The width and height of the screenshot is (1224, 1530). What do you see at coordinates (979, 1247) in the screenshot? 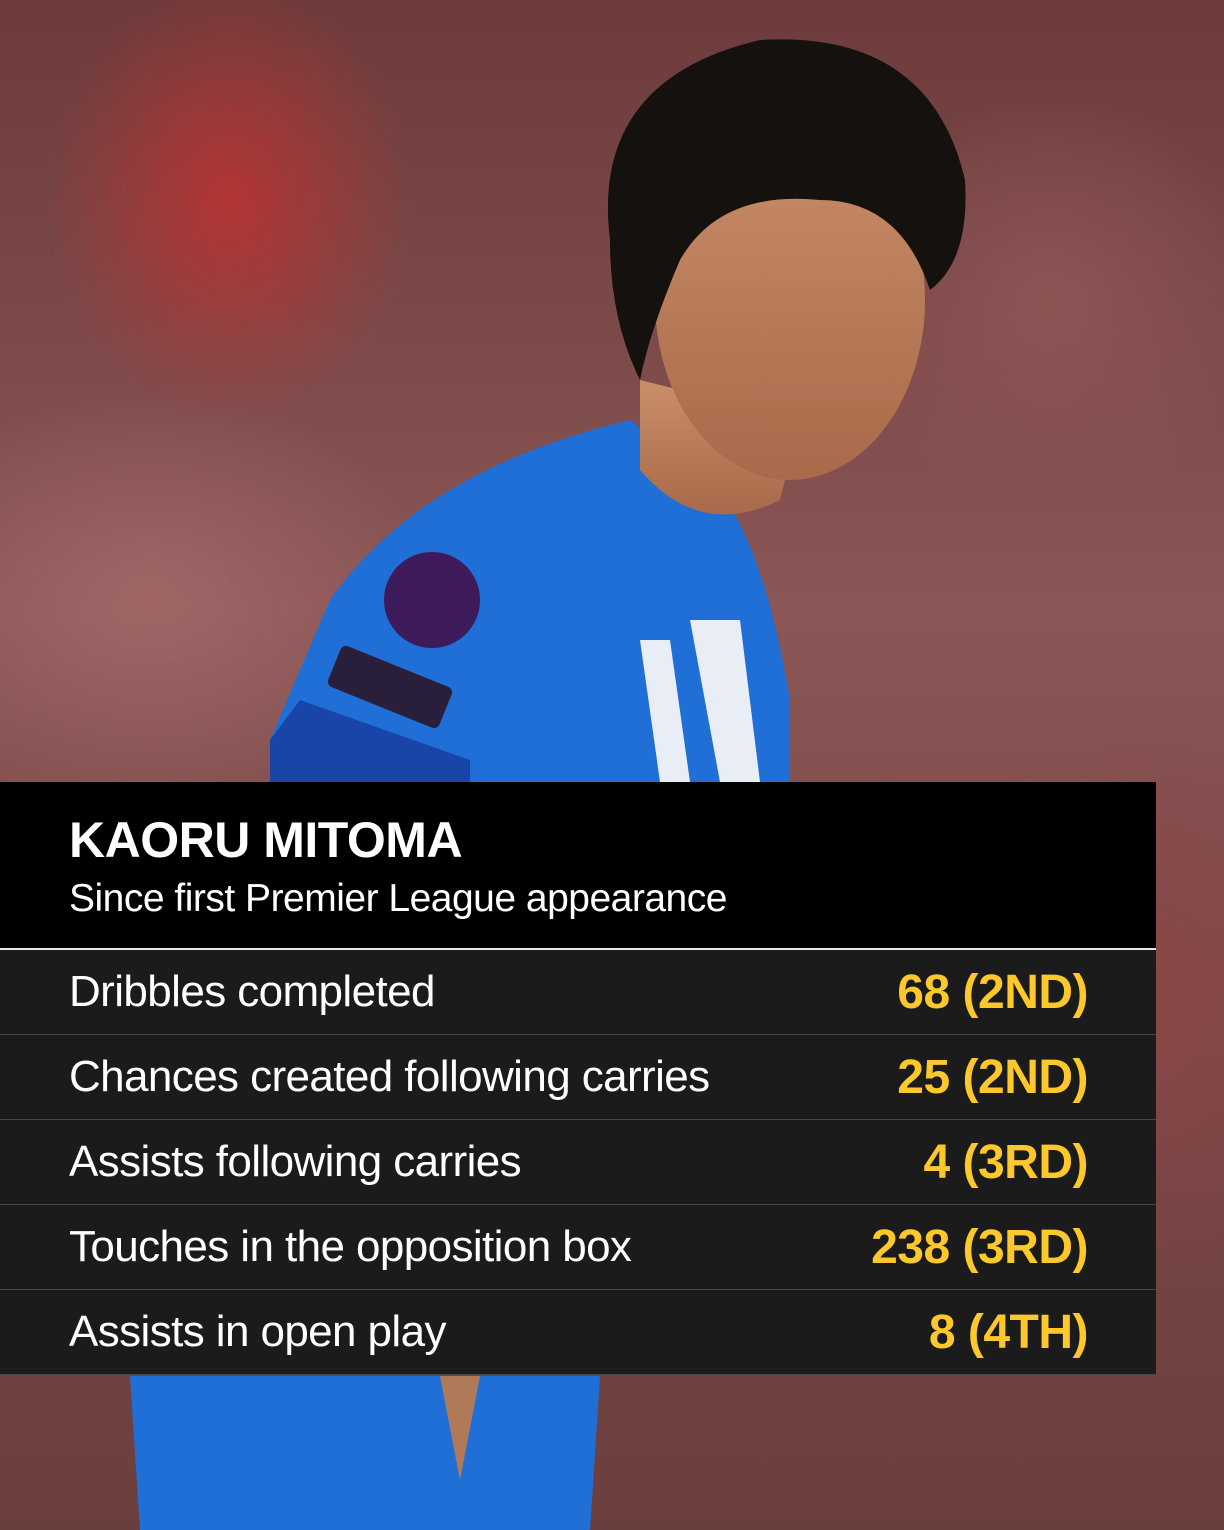
I see `stat-value: 238 (3RD)` at bounding box center [979, 1247].